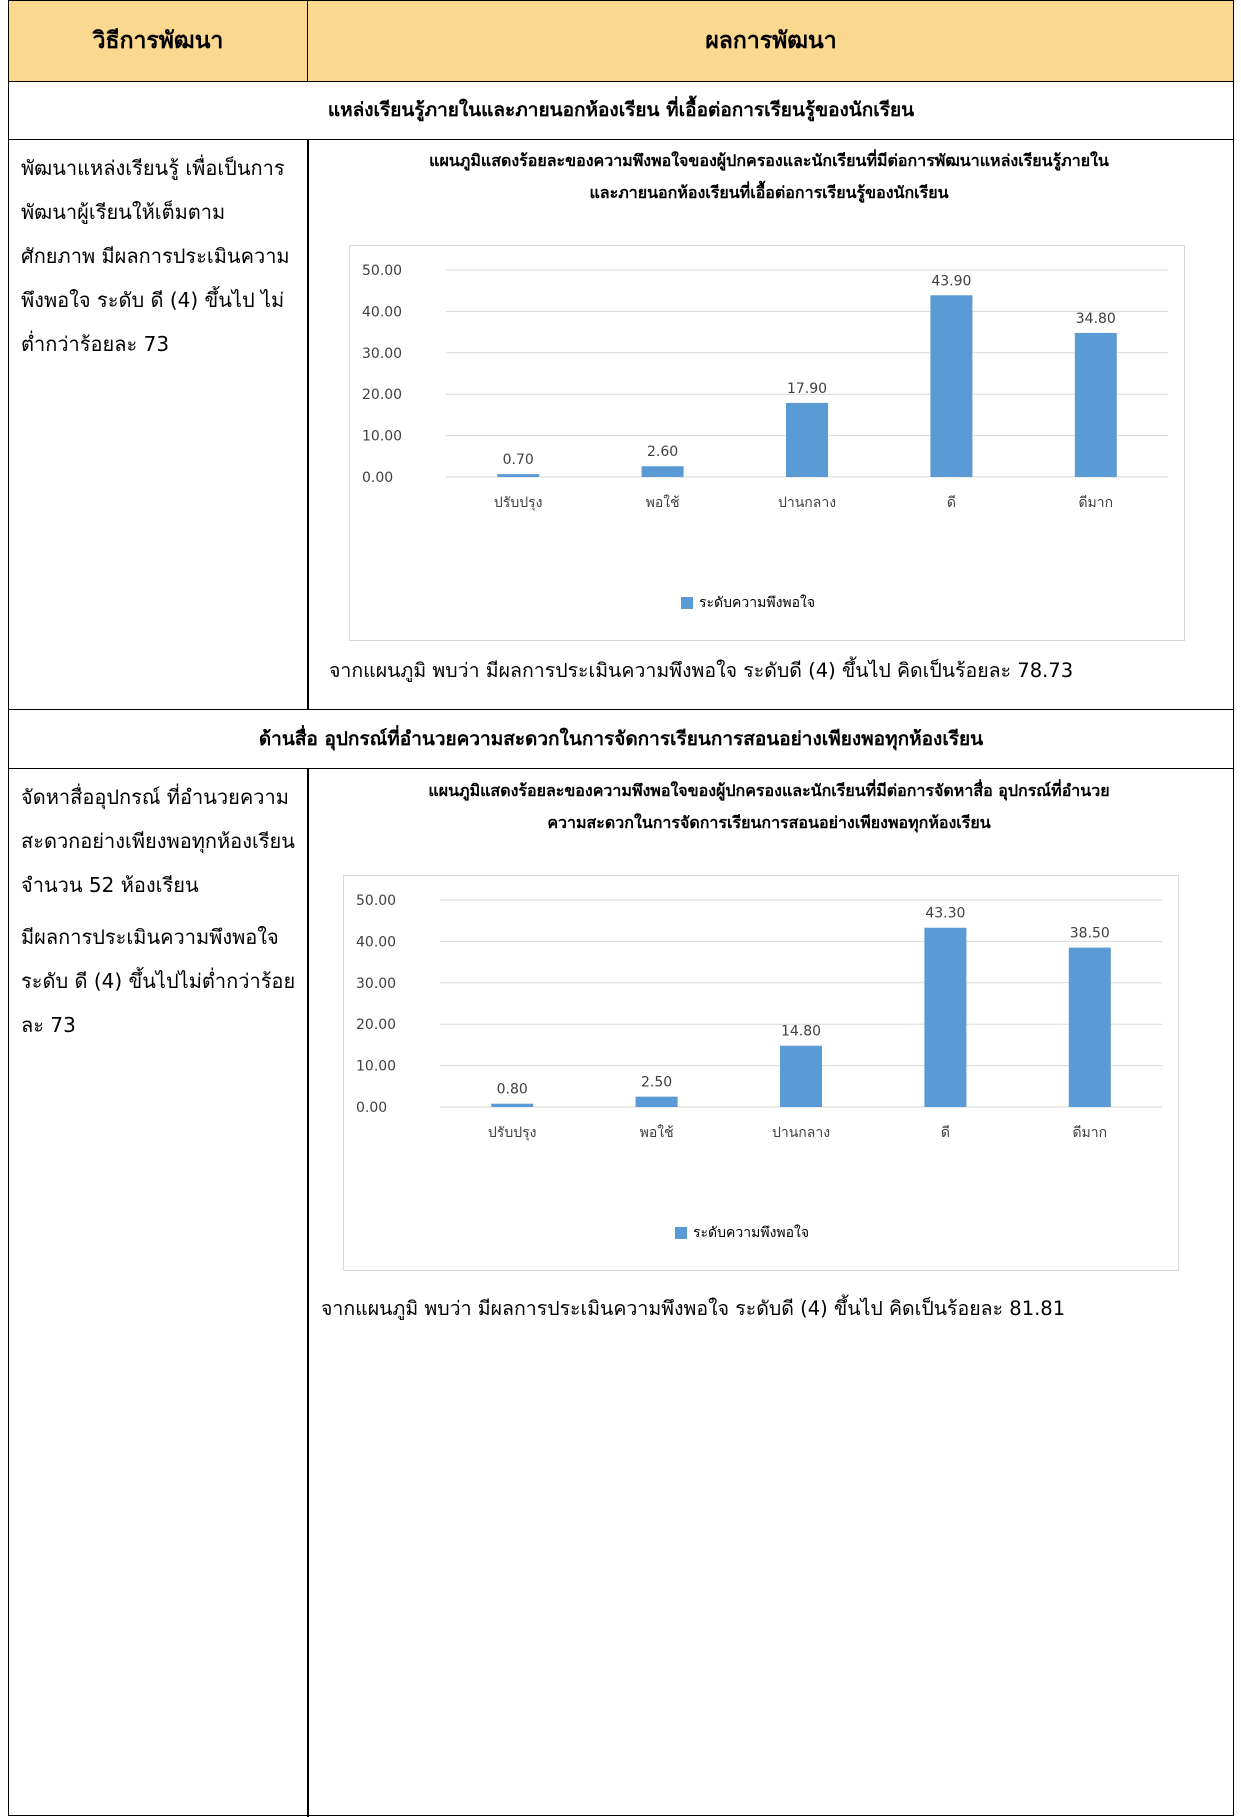 This screenshot has height=1817, width=1241. What do you see at coordinates (951, 281) in the screenshot?
I see `data-label: 43.90` at bounding box center [951, 281].